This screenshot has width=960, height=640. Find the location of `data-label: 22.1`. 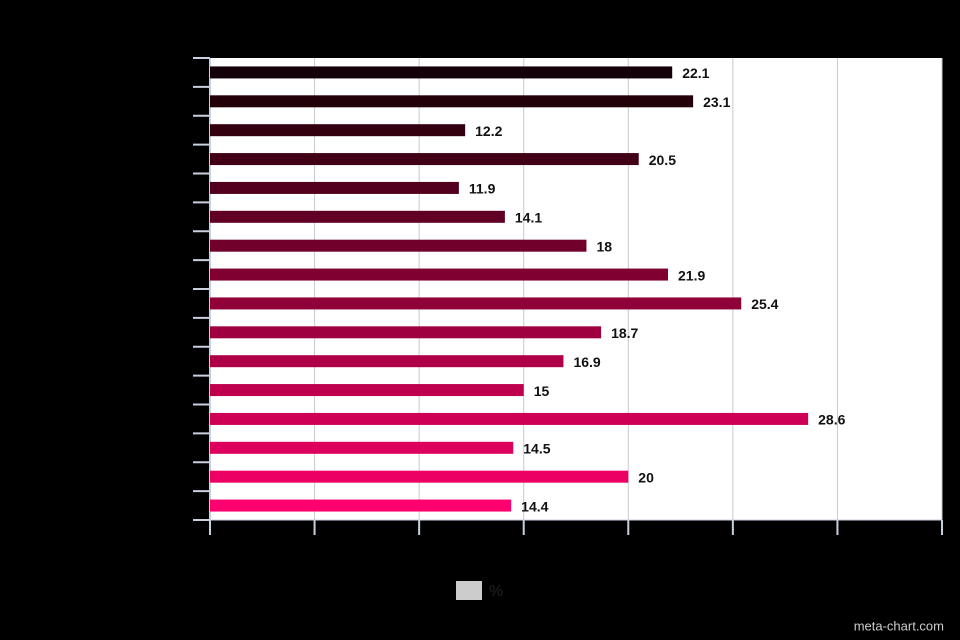

data-label: 22.1 is located at coordinates (695, 73).